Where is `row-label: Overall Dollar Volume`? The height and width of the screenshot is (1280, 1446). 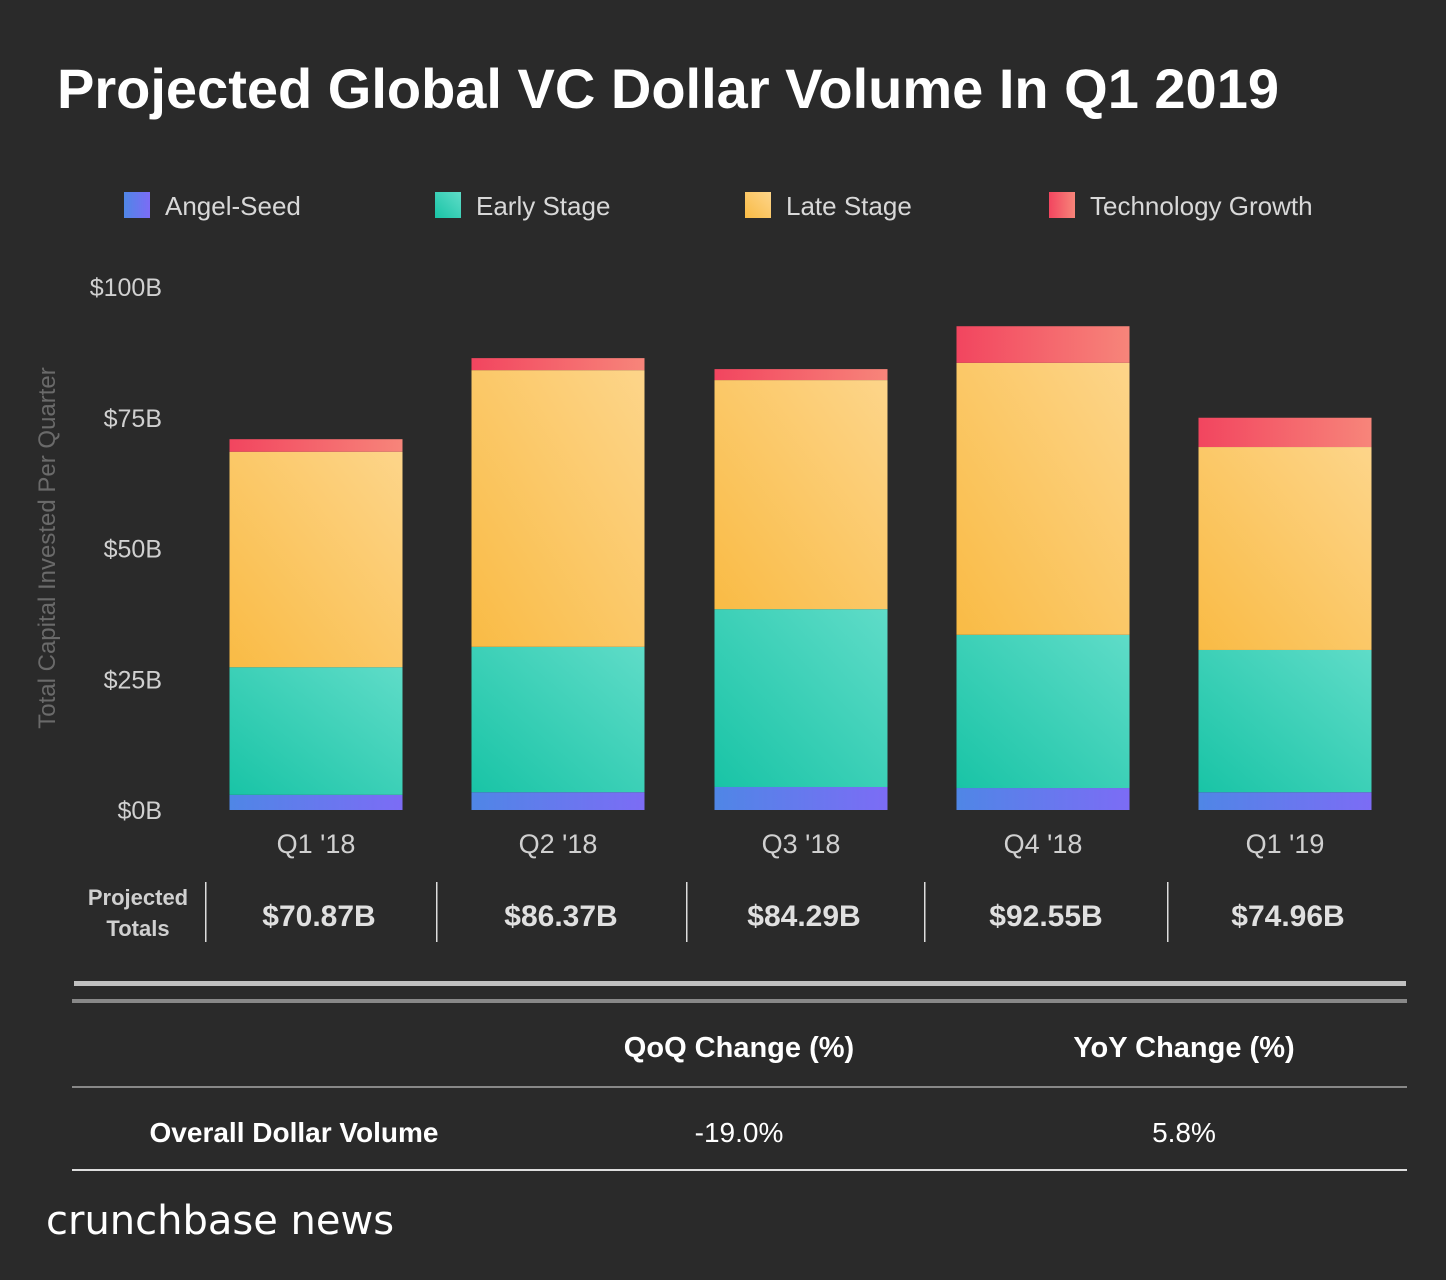
row-label: Overall Dollar Volume is located at coordinates (294, 1132).